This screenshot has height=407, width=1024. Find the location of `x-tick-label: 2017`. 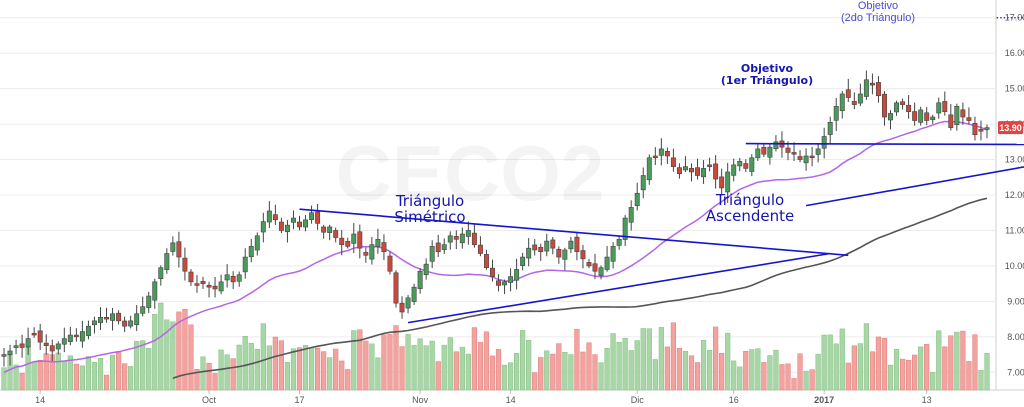

x-tick-label: 2017 is located at coordinates (824, 400).